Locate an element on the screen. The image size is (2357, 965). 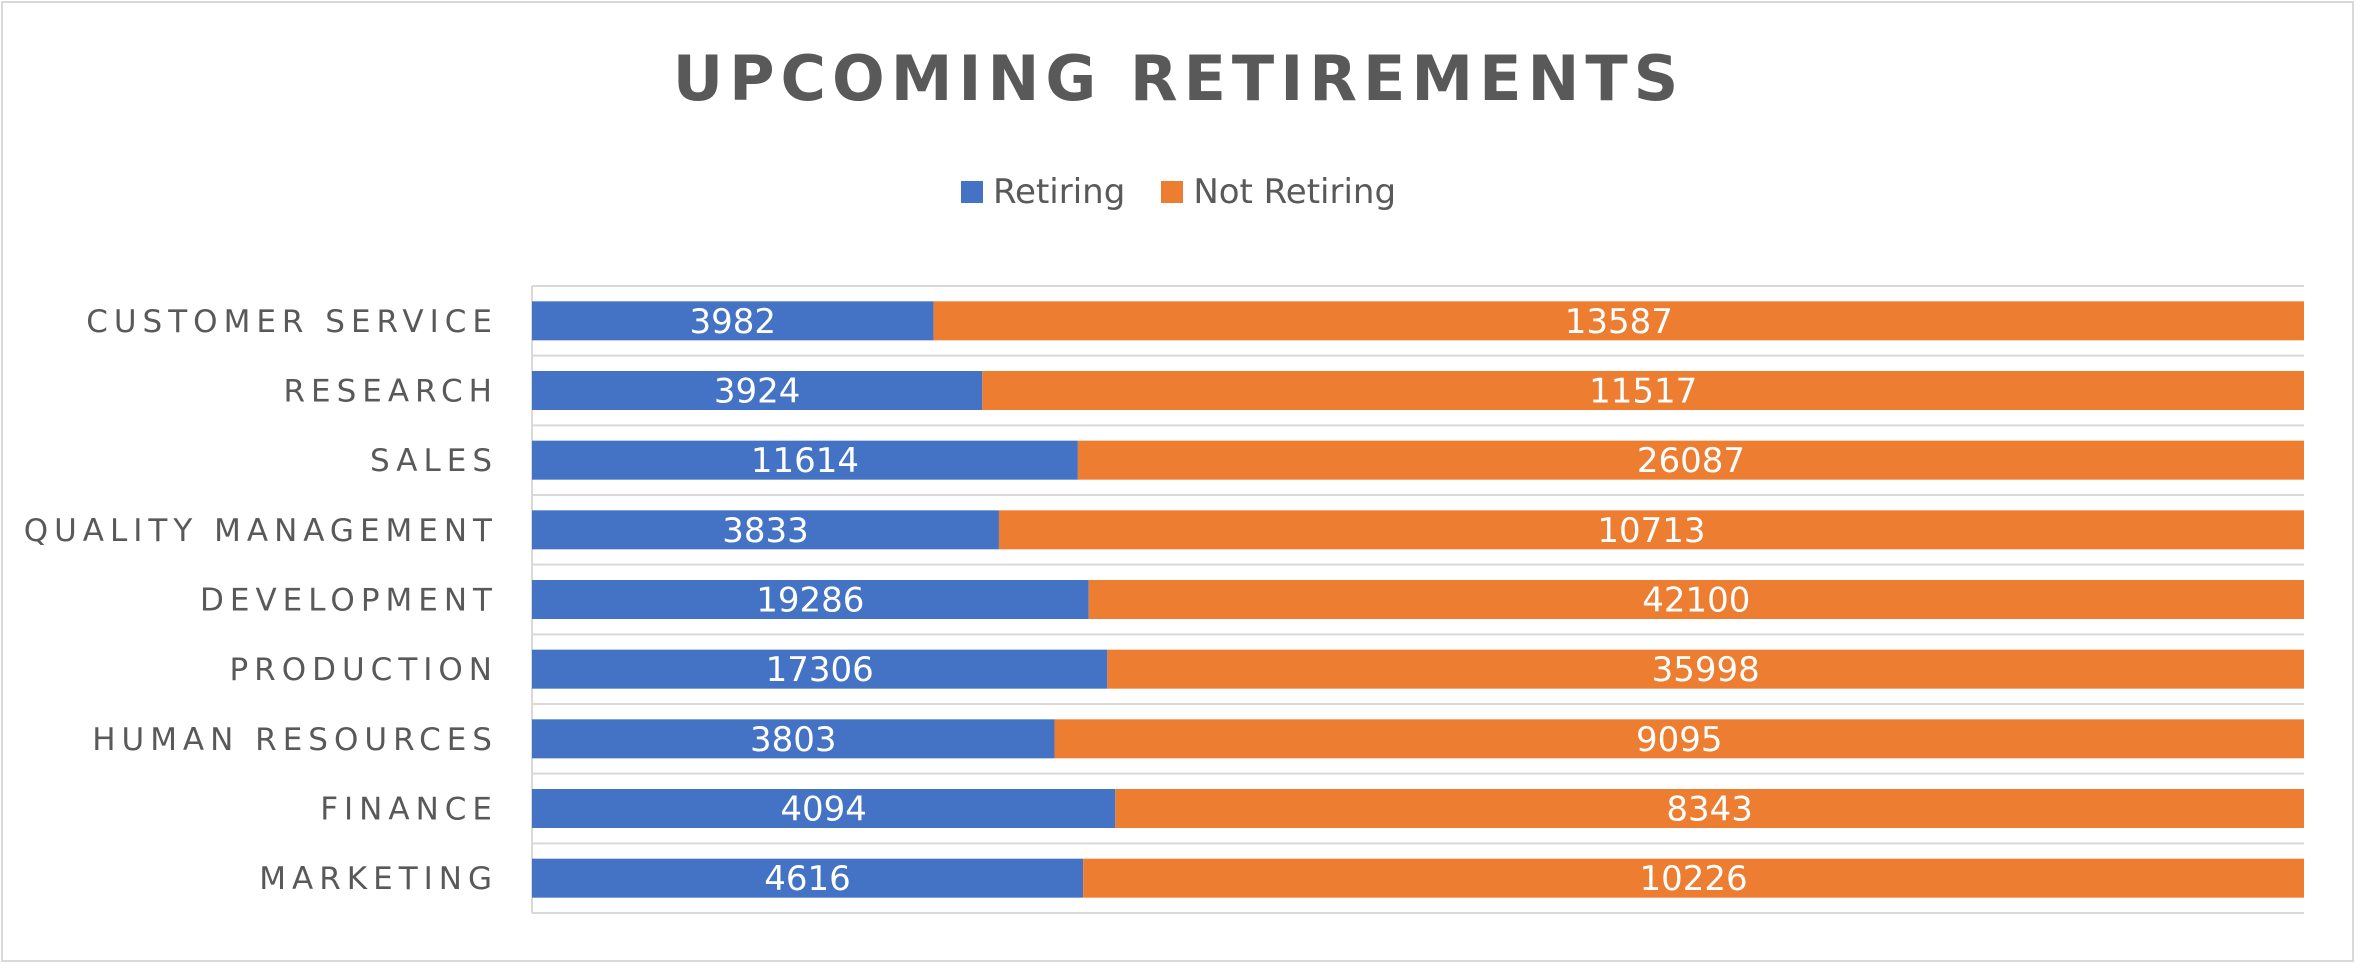
data-label-retiring: 3803 is located at coordinates (793, 740).